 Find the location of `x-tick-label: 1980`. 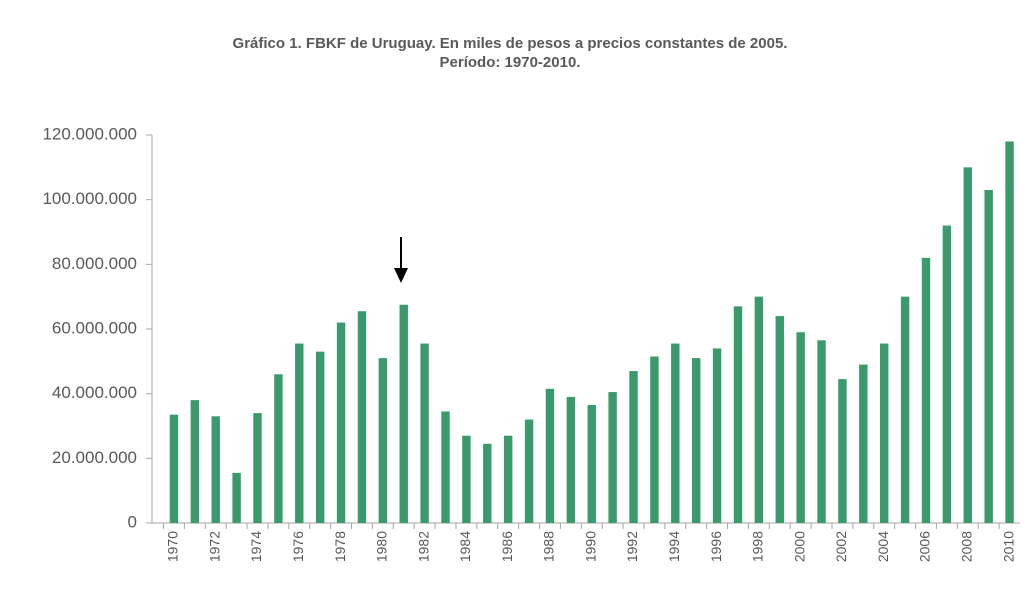

x-tick-label: 1980 is located at coordinates (382, 546).